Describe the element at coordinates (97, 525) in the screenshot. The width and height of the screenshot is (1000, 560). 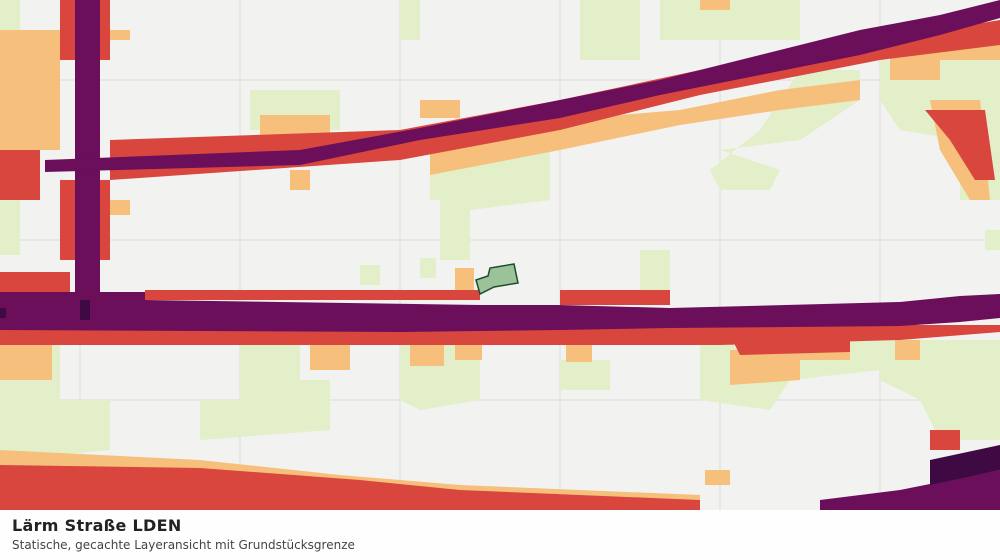
I see `map-title: Lärm Straße LDEN` at that location.